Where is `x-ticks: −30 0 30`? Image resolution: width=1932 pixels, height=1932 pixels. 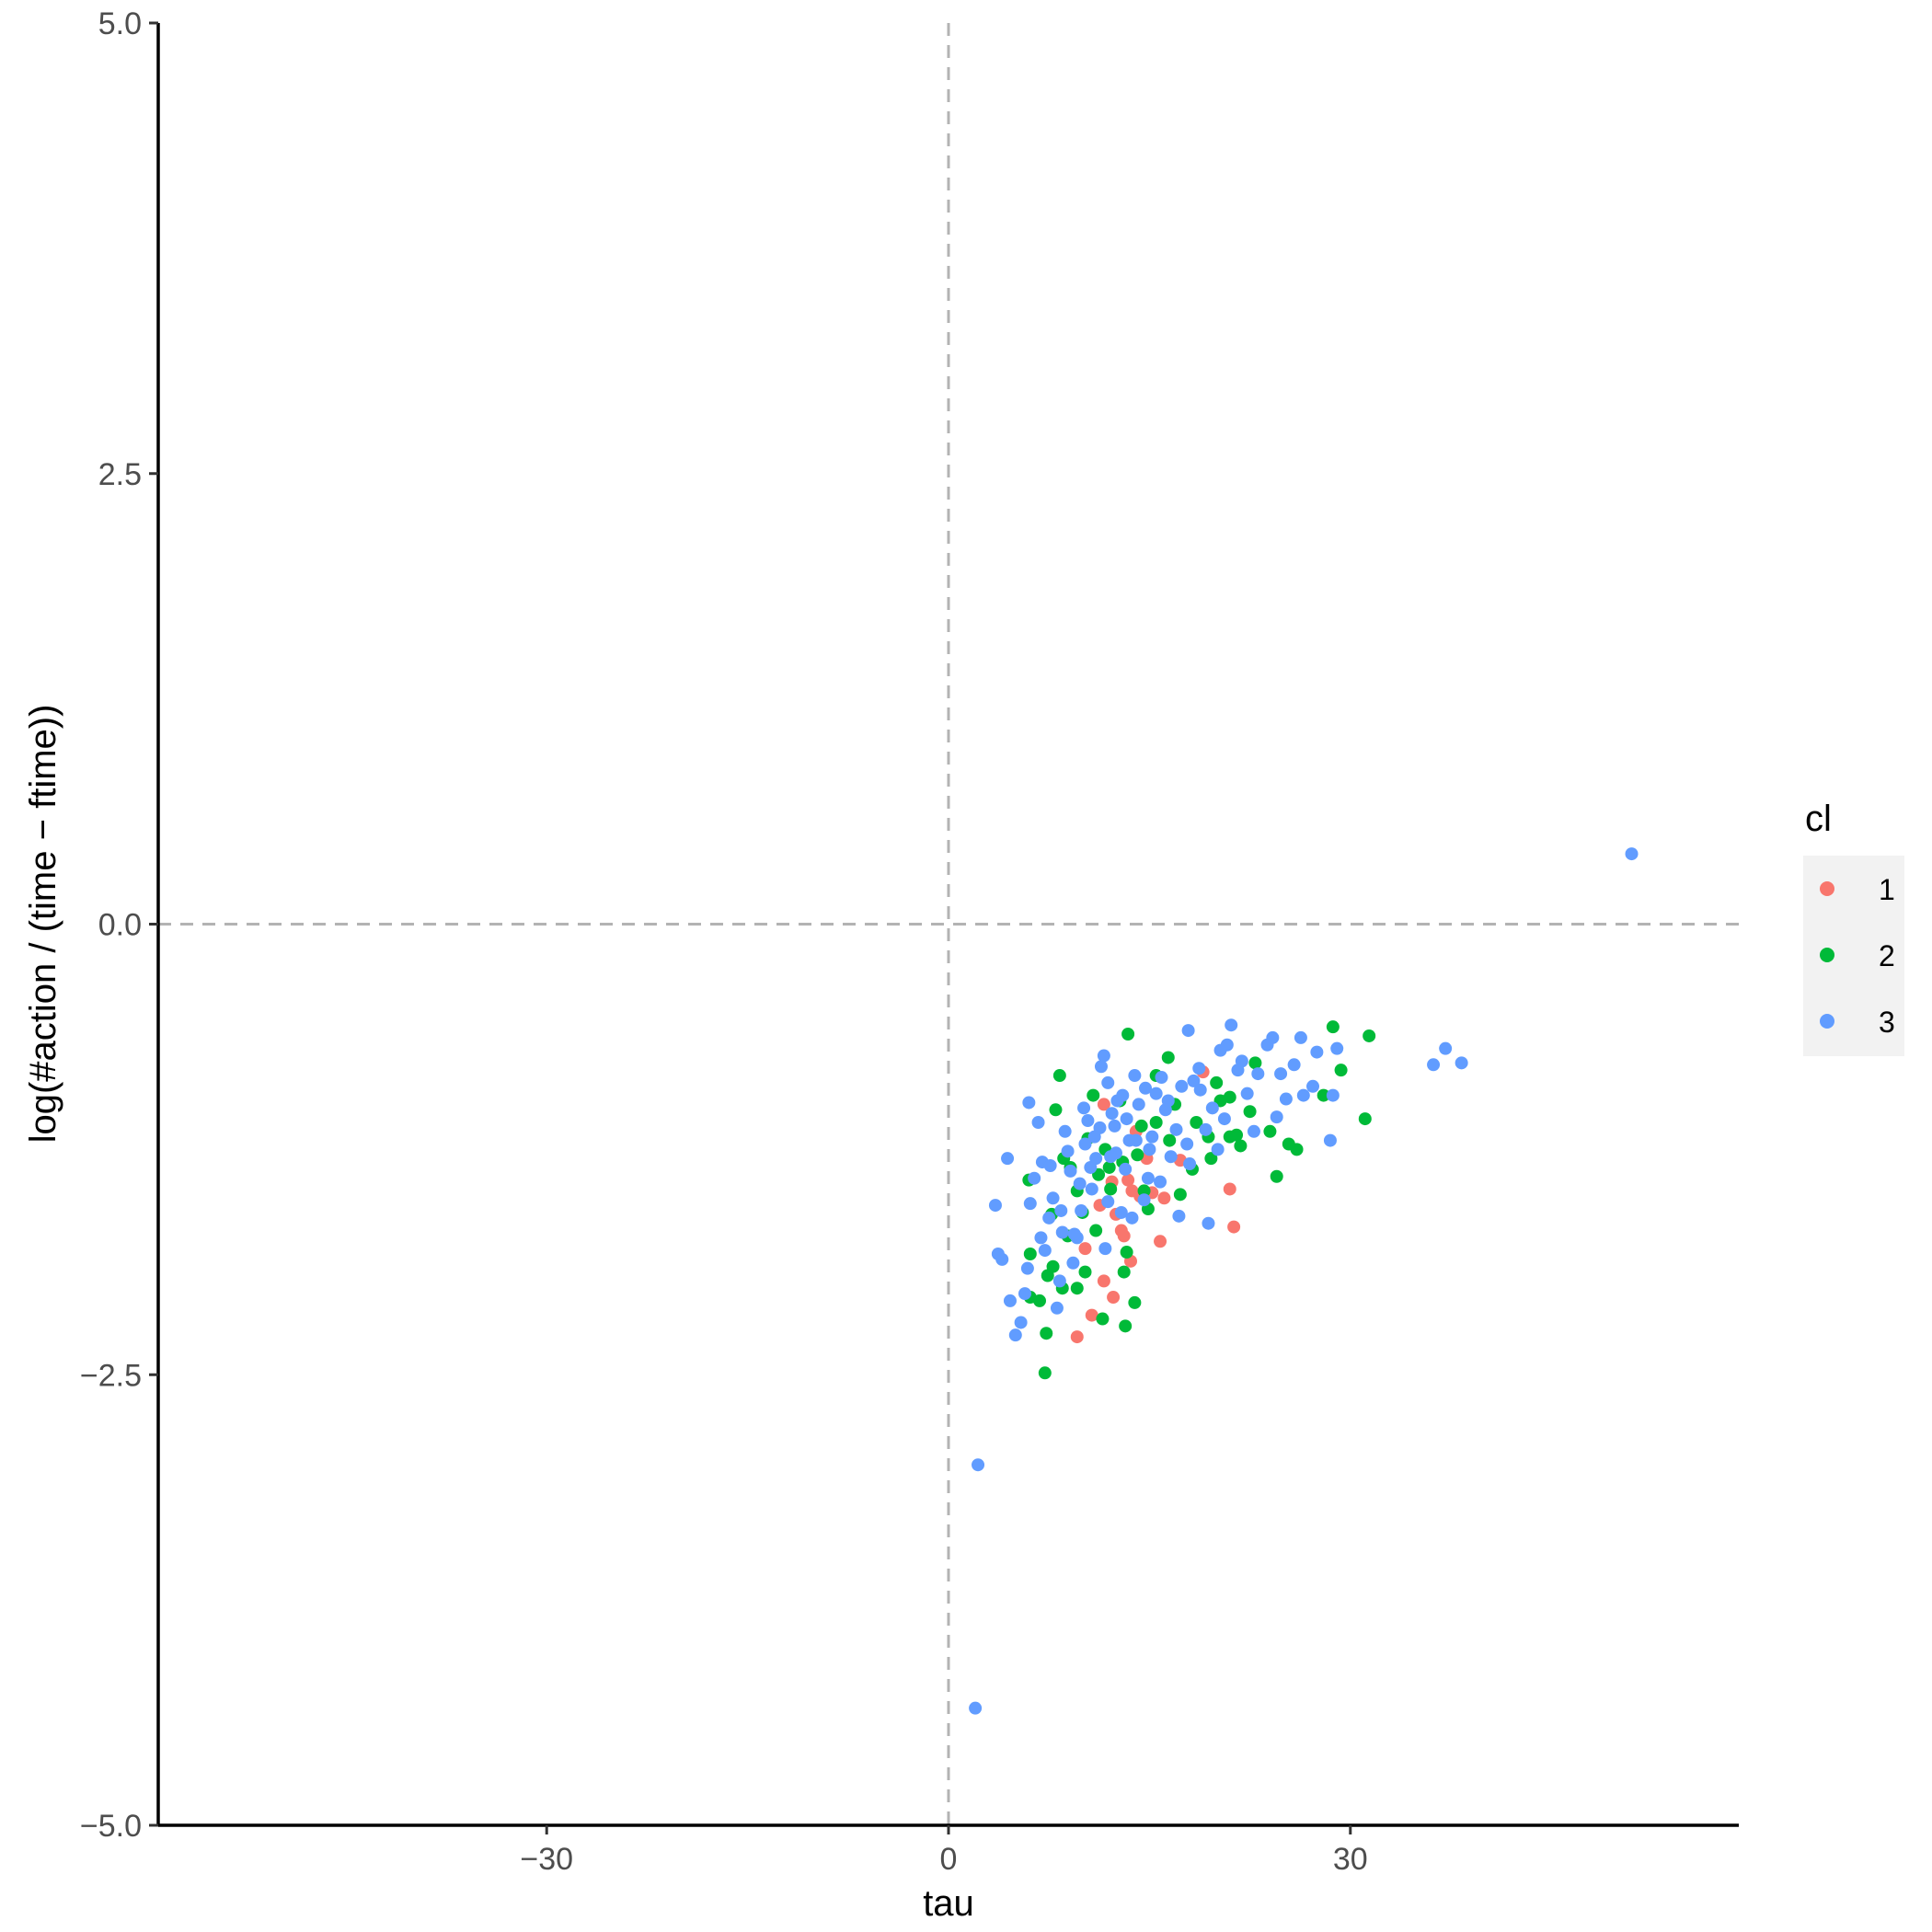
x-ticks: −30 0 30 is located at coordinates (944, 1851).